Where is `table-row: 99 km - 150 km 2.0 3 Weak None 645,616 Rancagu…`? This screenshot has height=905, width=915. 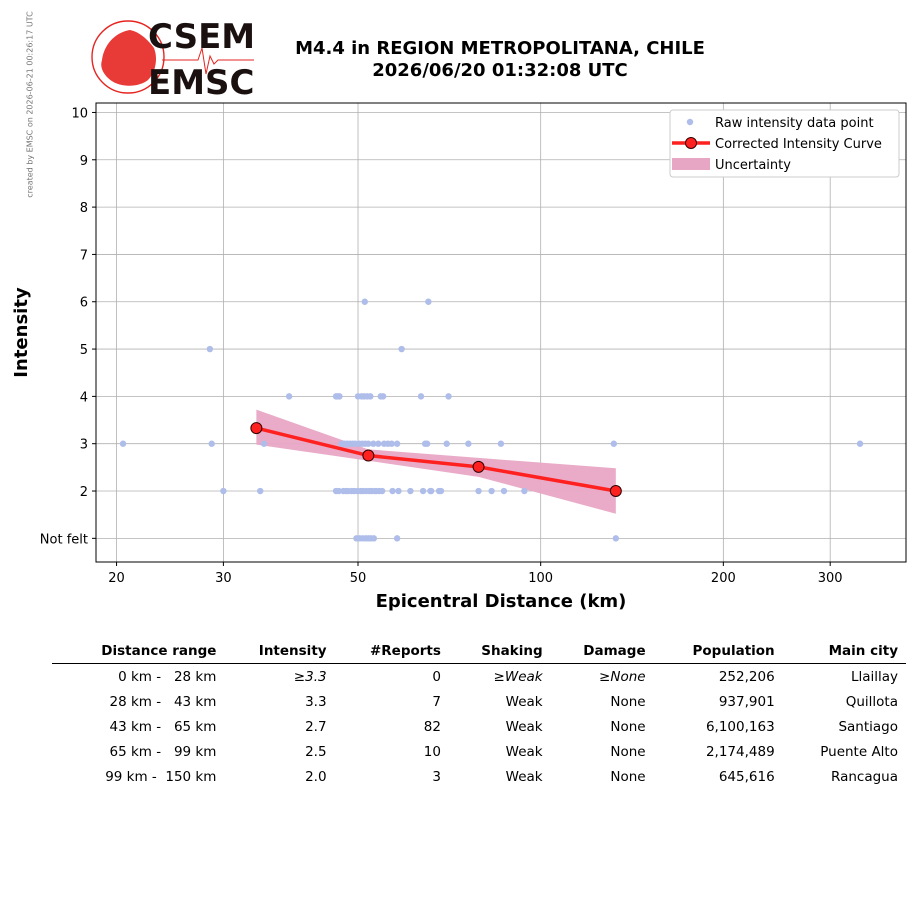 table-row: 99 km - 150 km 2.0 3 Weak None 645,616 Rancagu… is located at coordinates (479, 776).